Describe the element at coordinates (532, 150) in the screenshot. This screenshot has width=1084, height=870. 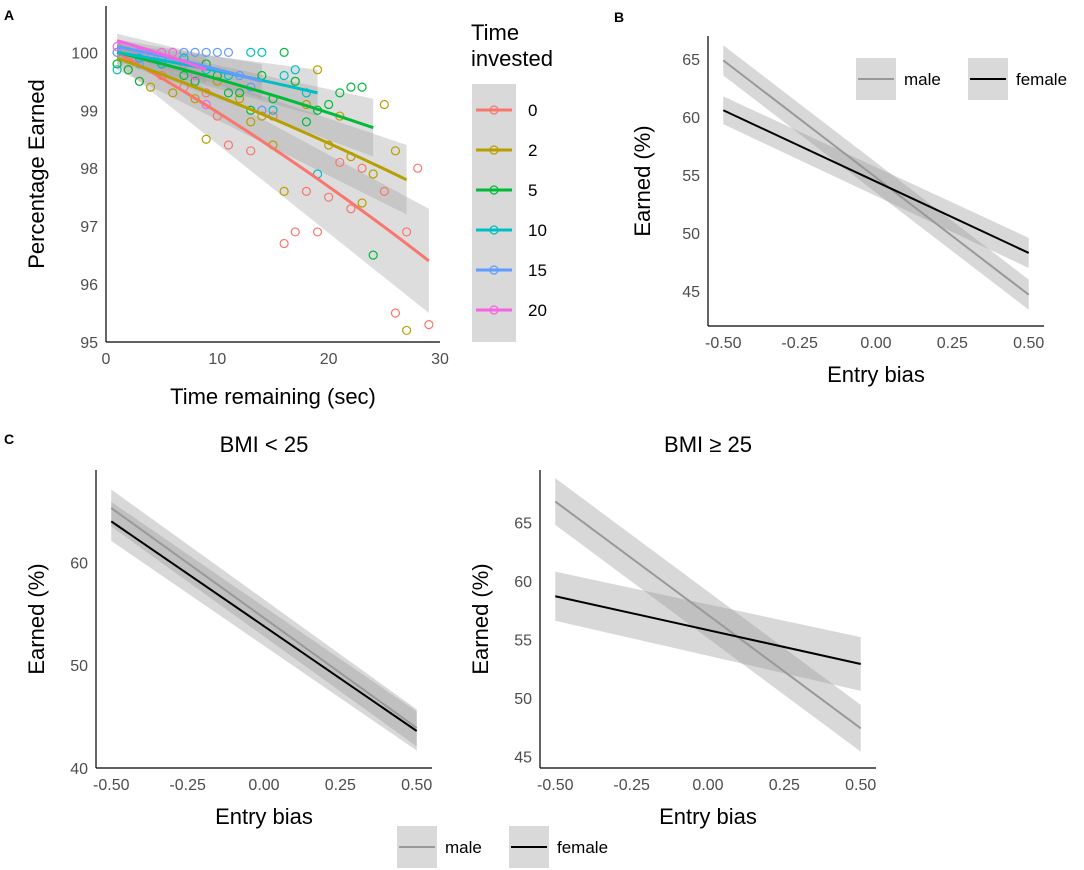
I see `legend-label-2: 2` at that location.